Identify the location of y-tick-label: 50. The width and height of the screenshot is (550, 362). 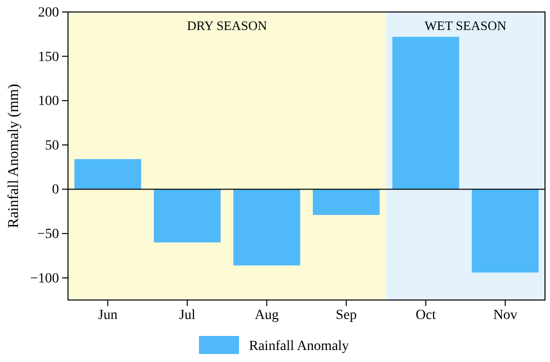
(52, 146).